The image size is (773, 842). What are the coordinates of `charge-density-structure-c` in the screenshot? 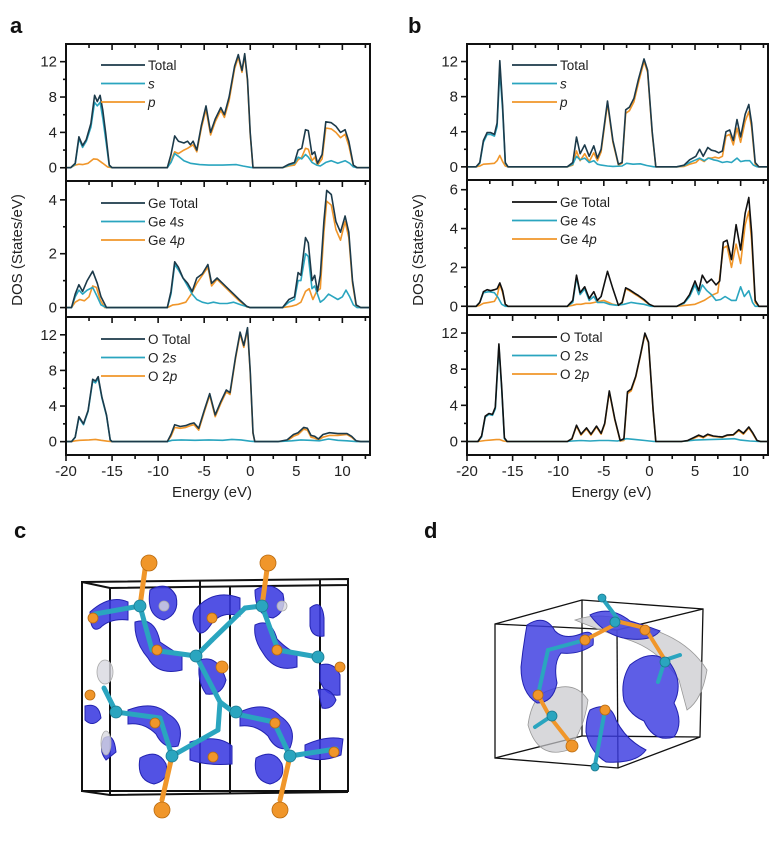 It's located at (215, 686).